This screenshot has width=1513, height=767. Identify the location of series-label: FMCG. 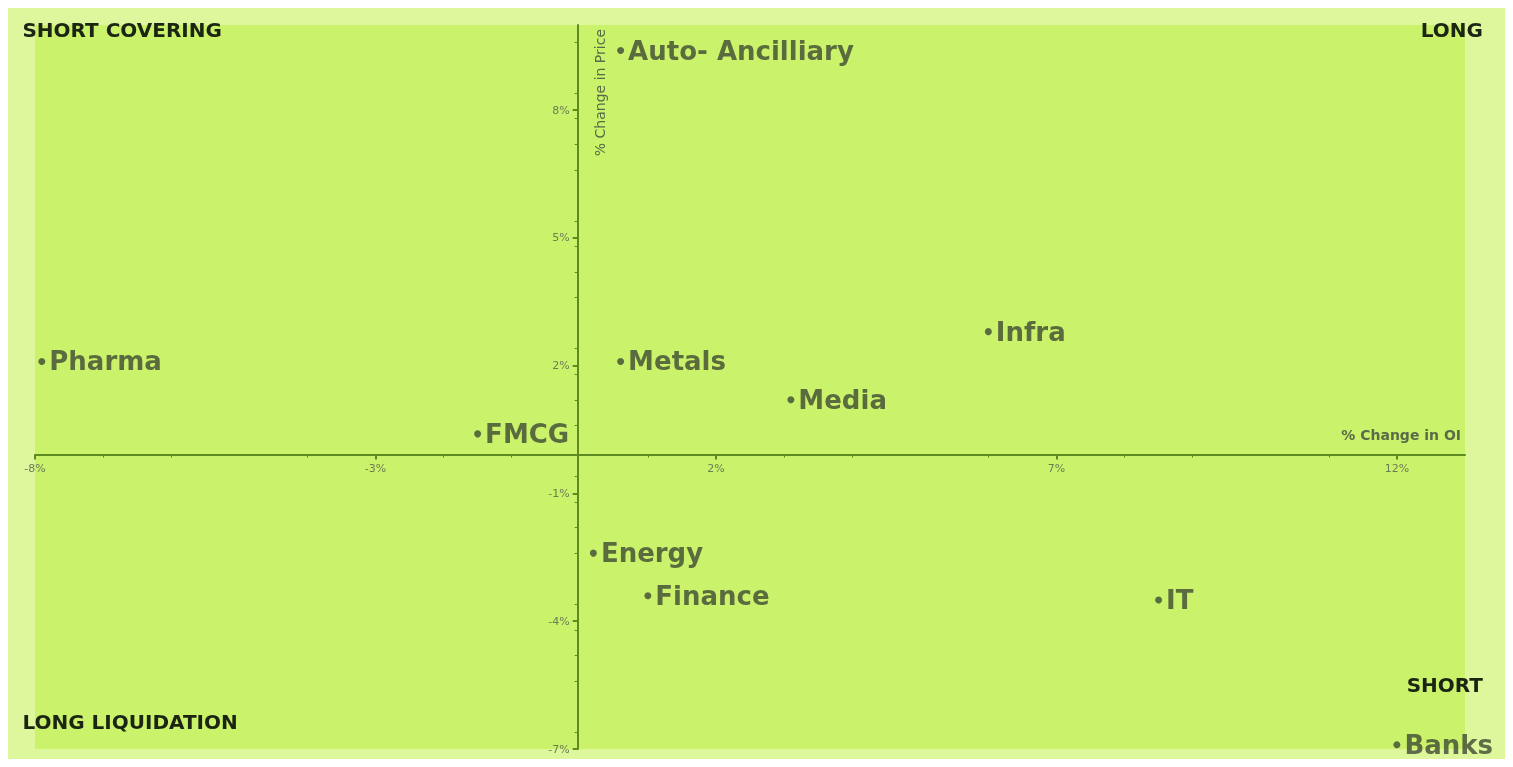
(527, 433).